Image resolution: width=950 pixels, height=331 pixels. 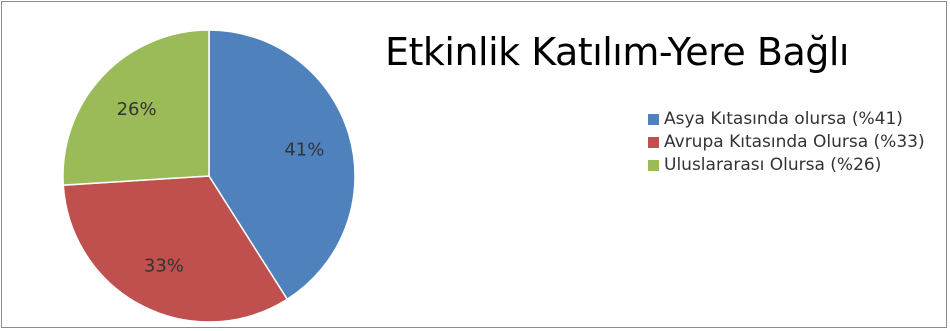 I want to click on data-label-avrupa: 33%, so click(x=164, y=265).